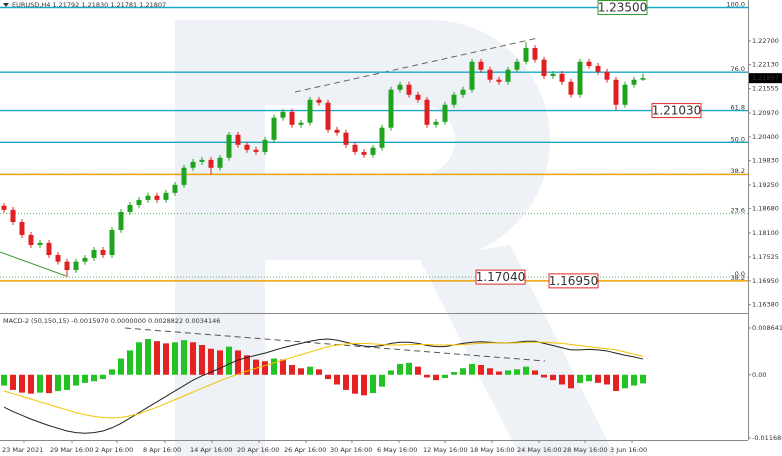  What do you see at coordinates (738, 171) in the screenshot?
I see `fibo-level-label: 38.2` at bounding box center [738, 171].